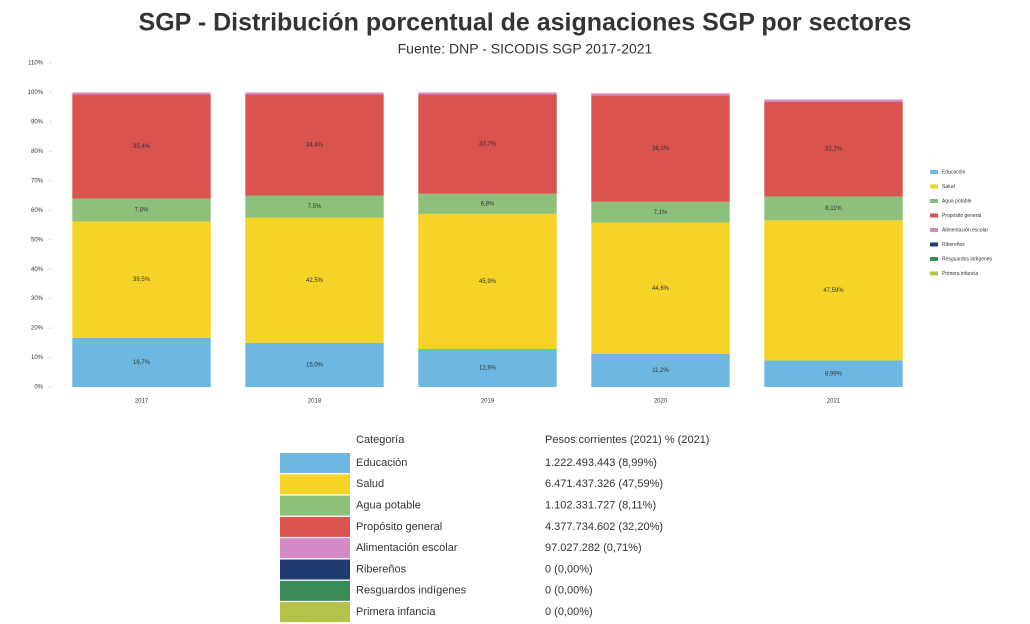  Describe the element at coordinates (37, 181) in the screenshot. I see `y-tick-label: 70%` at that location.